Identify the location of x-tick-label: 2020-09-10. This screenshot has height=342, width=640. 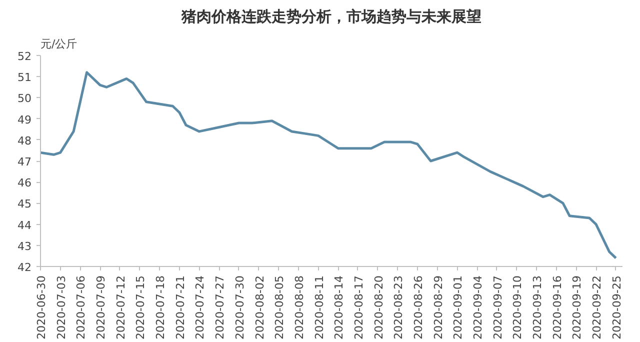
(517, 307).